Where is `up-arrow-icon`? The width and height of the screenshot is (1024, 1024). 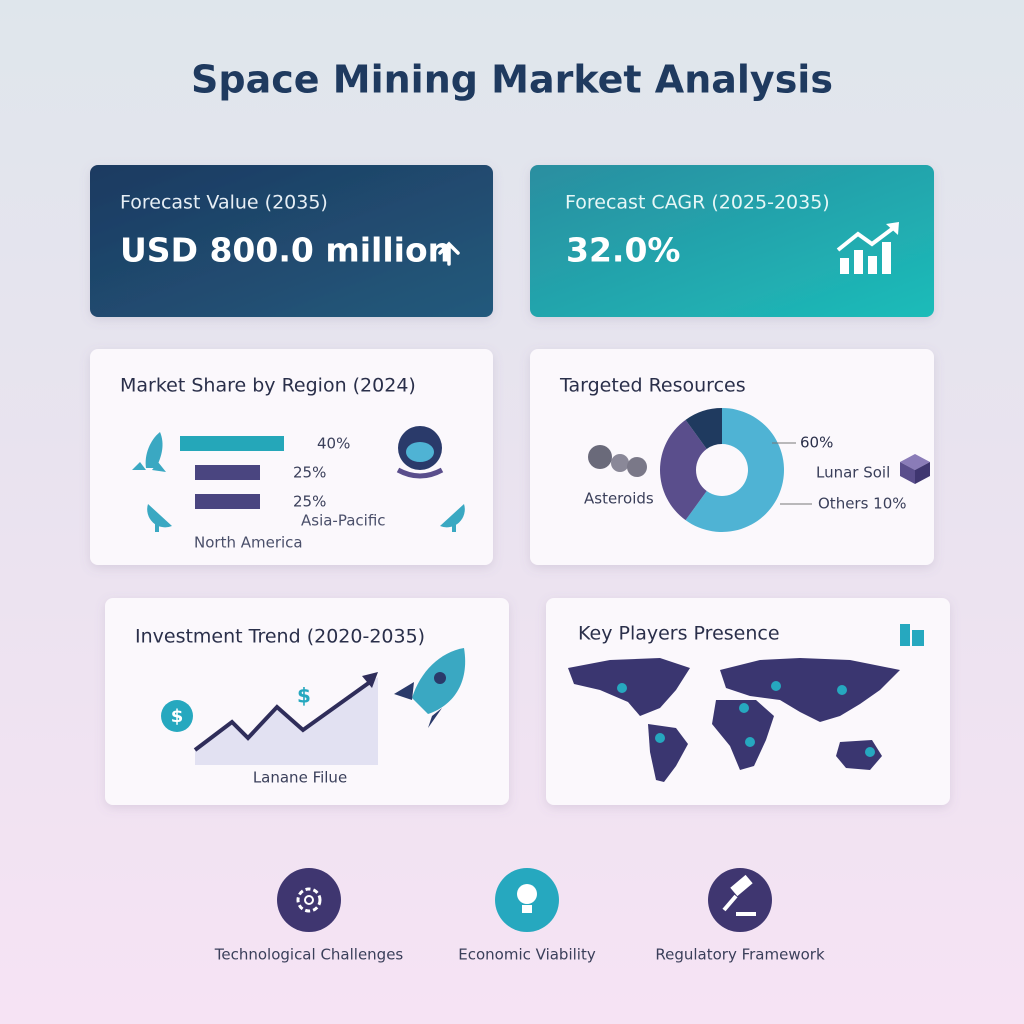 up-arrow-icon is located at coordinates (449, 253).